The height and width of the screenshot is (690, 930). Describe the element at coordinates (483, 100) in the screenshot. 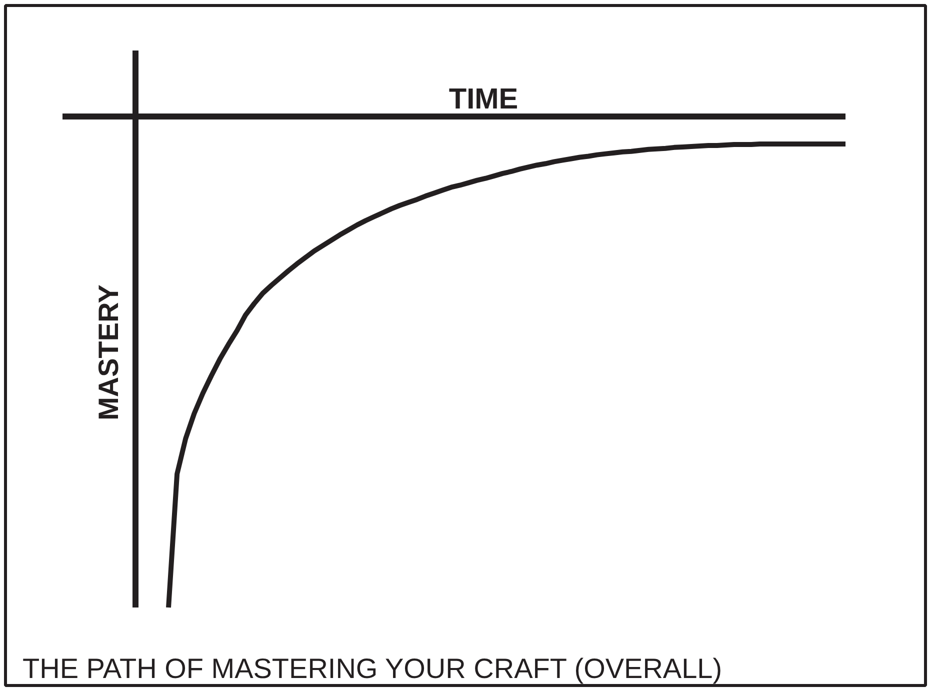

I see `x-axis-title: TIME` at that location.